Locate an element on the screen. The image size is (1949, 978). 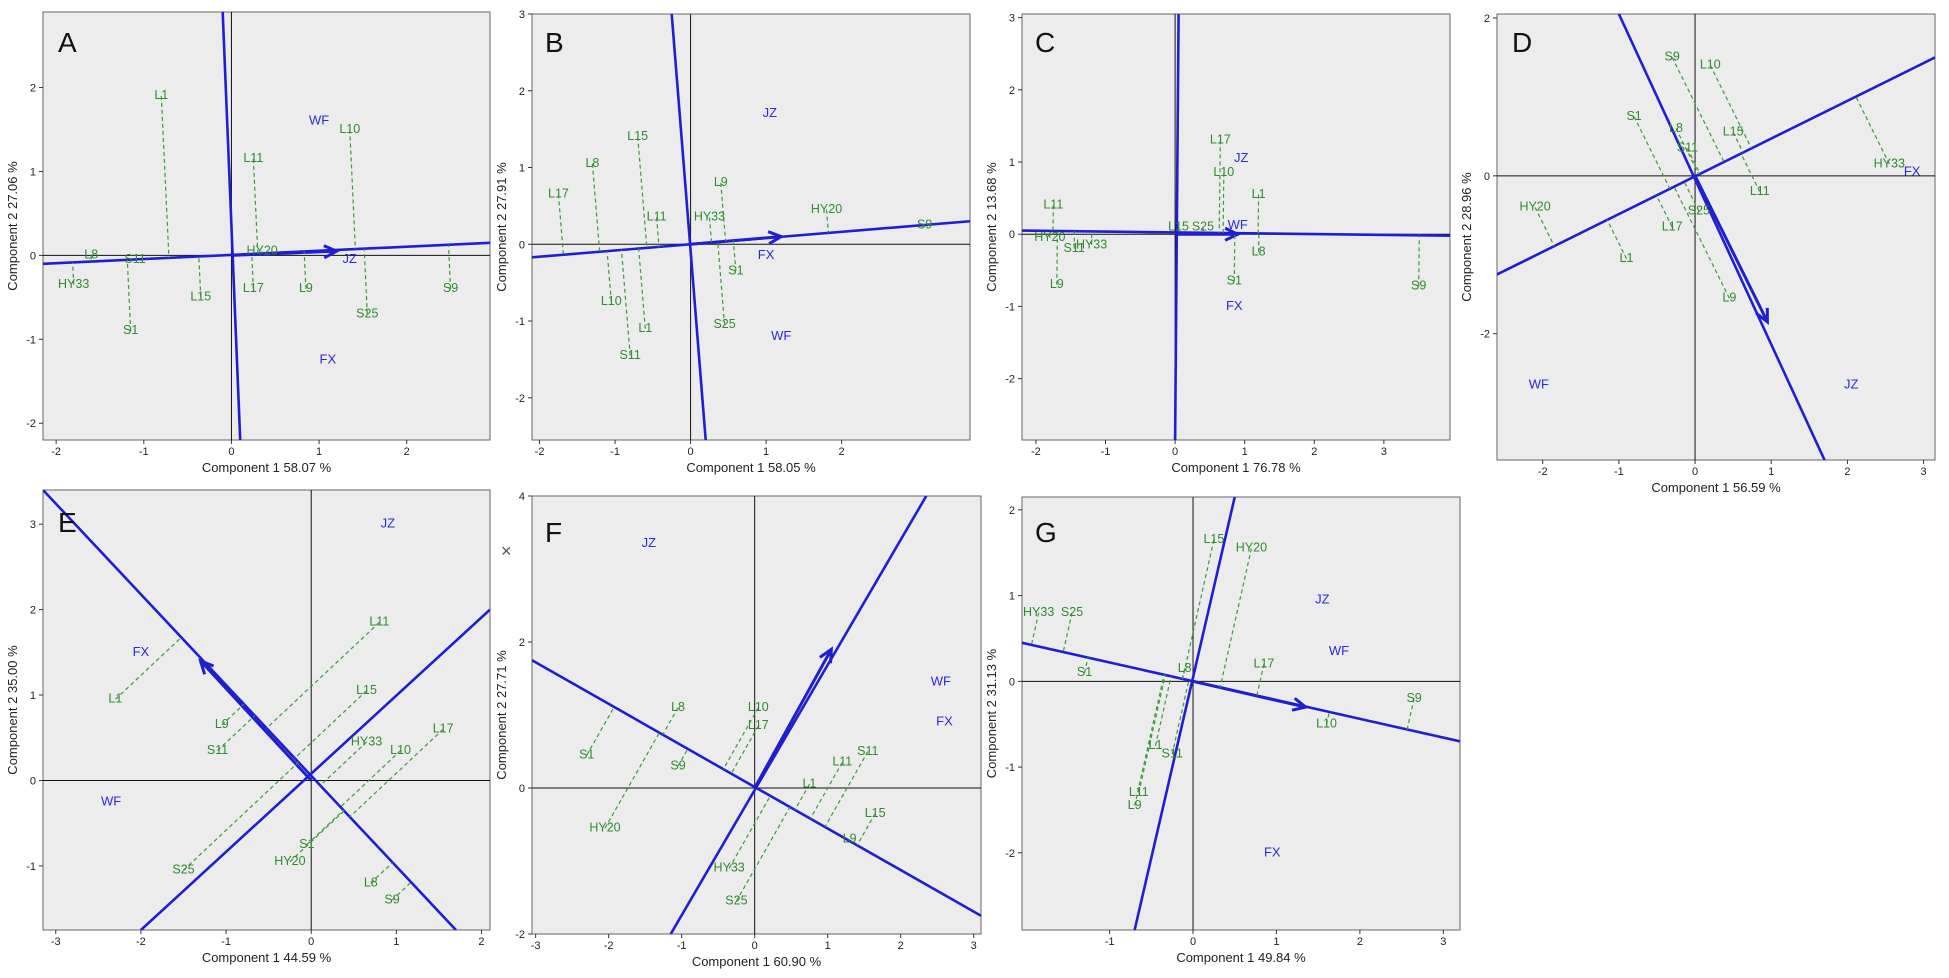
plot-area-F is located at coordinates (756, 715).